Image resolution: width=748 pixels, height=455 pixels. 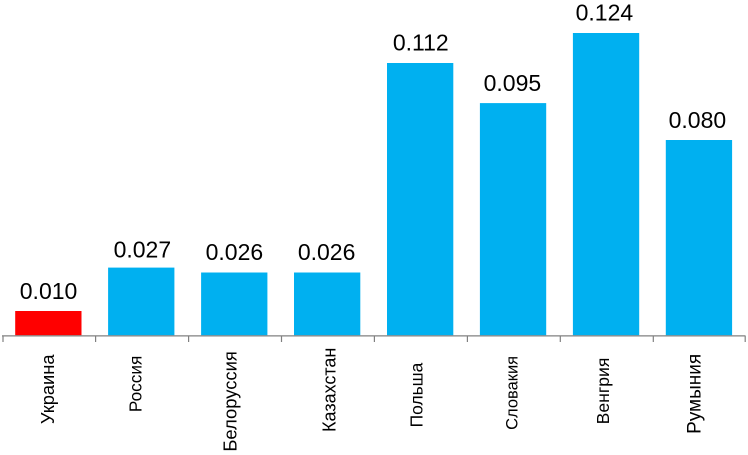 I want to click on svg-text: Россия, so click(x=135, y=384).